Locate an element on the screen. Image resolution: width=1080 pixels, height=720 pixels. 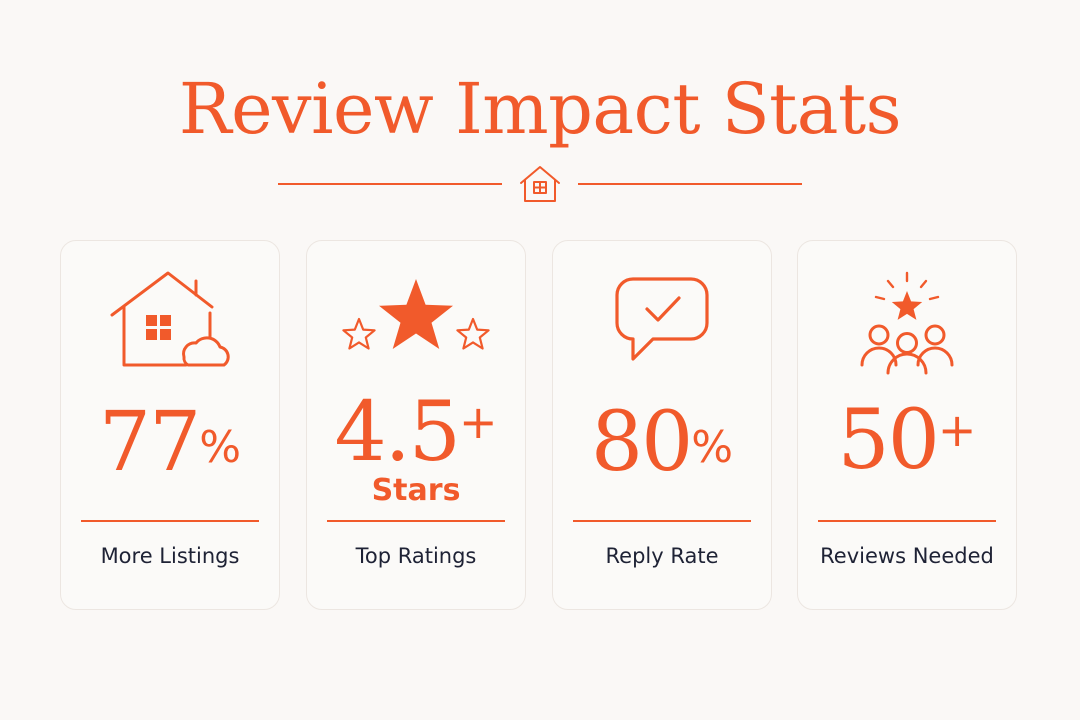
stat-card-reviews-needed: 50+ Reviews Needed is located at coordinates (907, 425).